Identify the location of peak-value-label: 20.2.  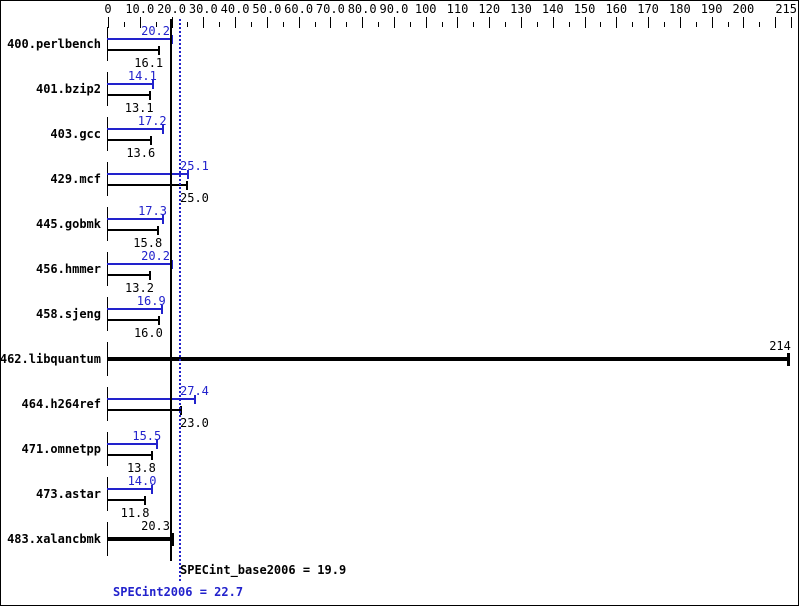
(155, 256).